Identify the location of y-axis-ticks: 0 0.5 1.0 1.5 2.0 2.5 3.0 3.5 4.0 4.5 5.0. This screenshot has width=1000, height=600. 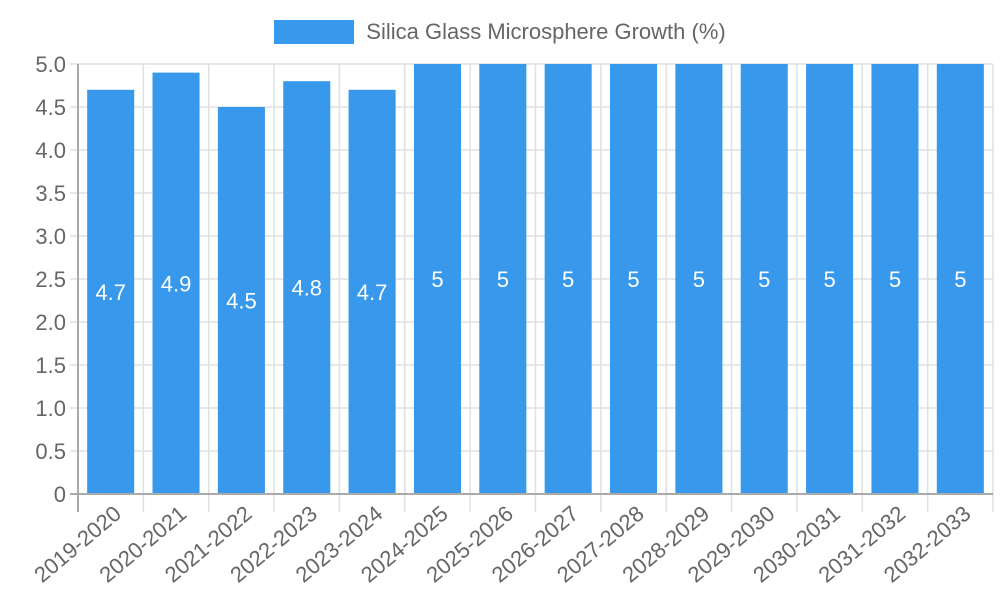
(50, 279).